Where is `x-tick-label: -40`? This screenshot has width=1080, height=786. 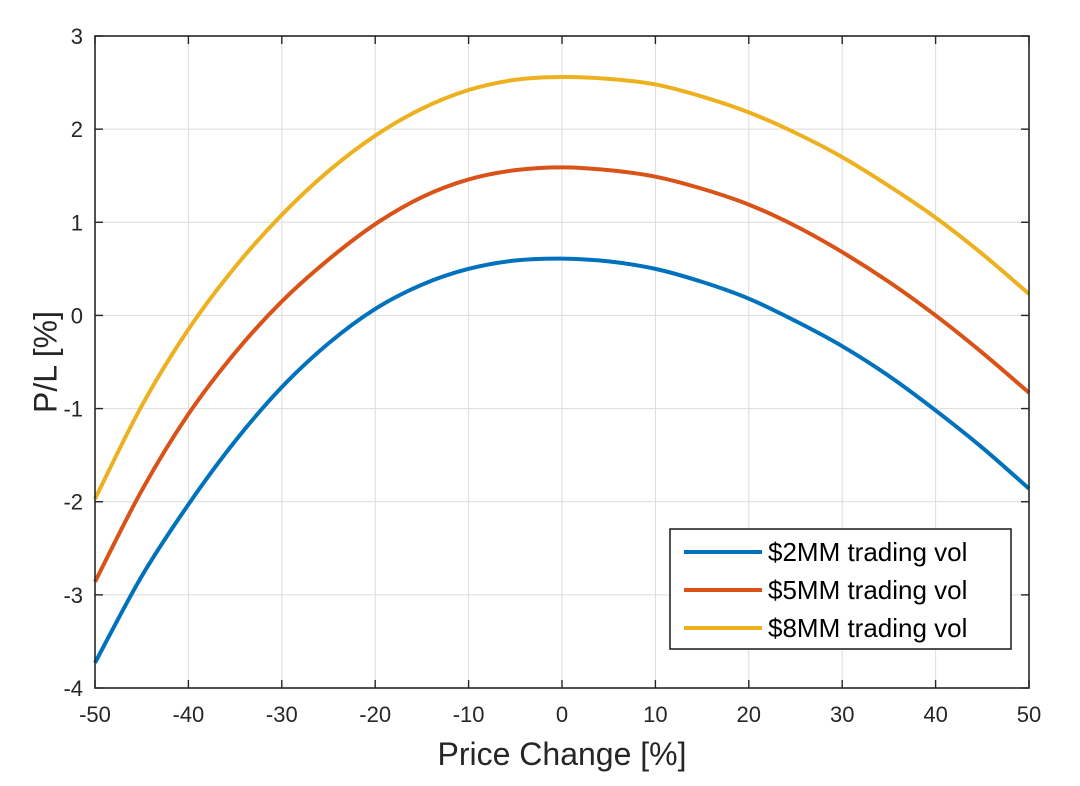 x-tick-label: -40 is located at coordinates (189, 714).